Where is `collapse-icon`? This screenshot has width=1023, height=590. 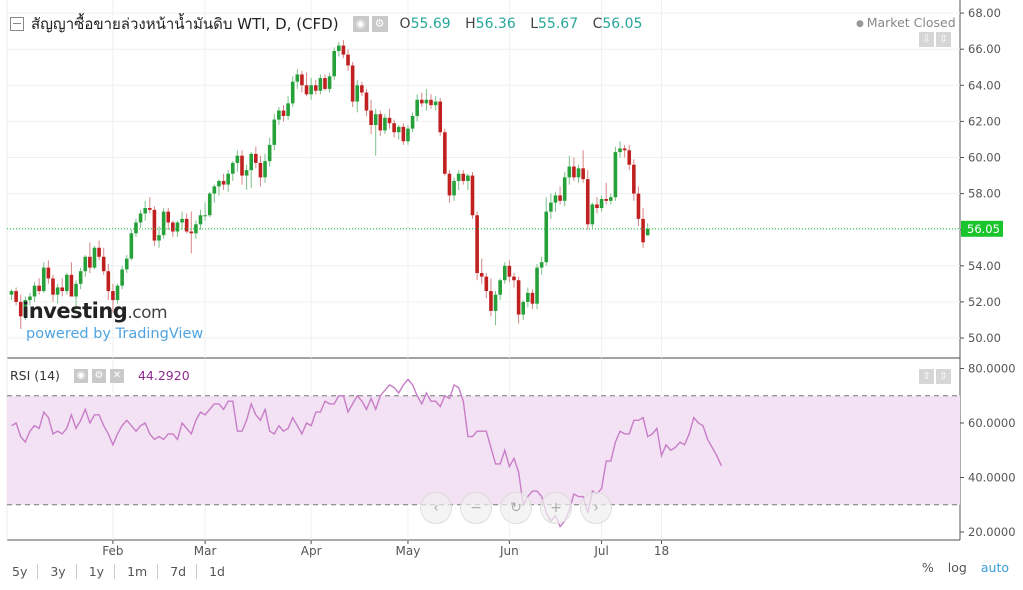 collapse-icon is located at coordinates (17, 24).